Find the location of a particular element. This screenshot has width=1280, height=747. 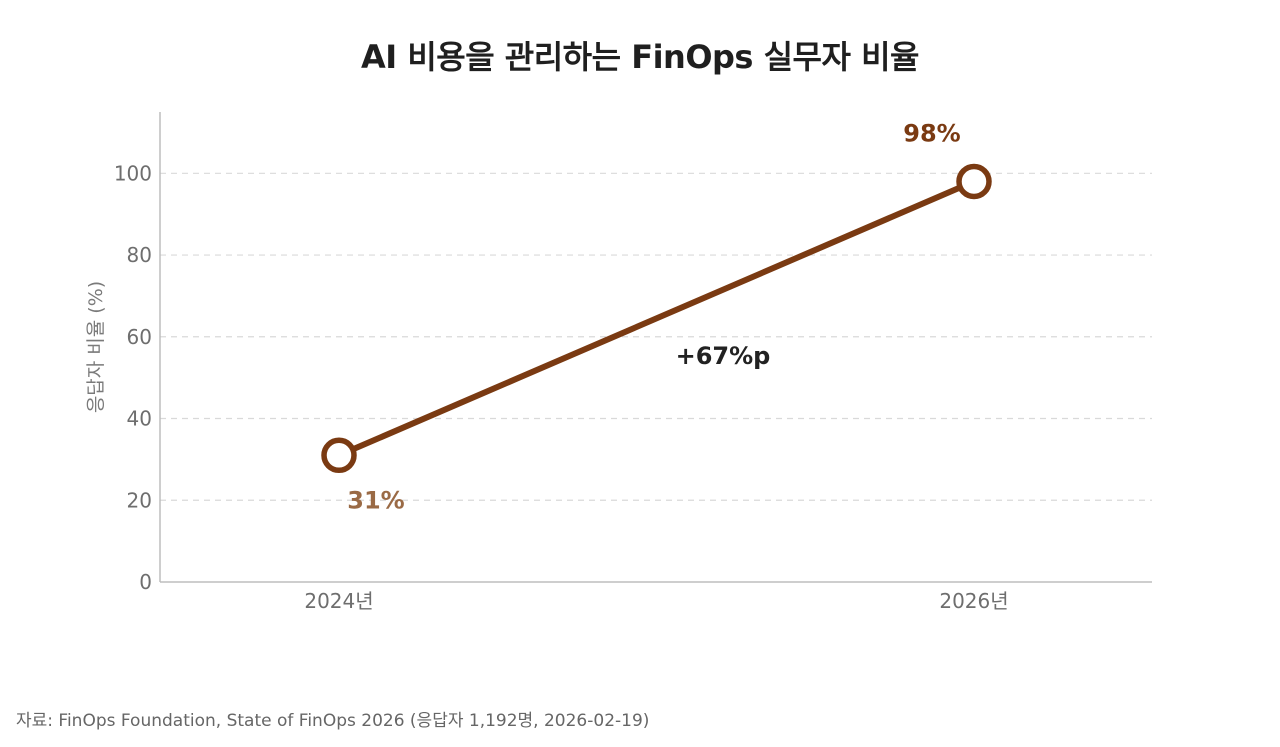

chart-title: AI 비용을 관리하는 FinOps 실무자 비율 is located at coordinates (640, 57).